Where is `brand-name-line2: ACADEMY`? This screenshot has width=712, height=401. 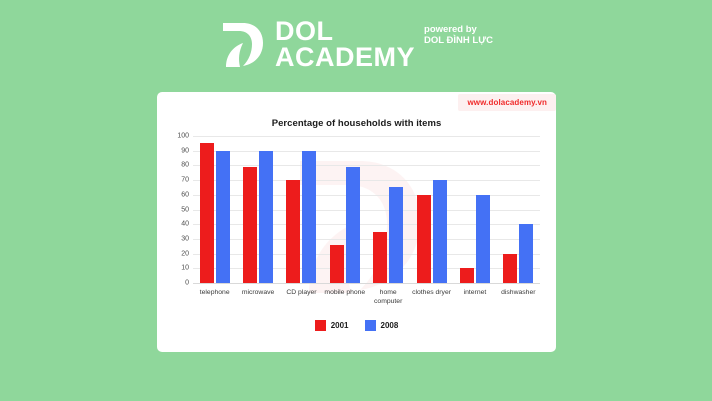
brand-name-line2: ACADEMY is located at coordinates (345, 57).